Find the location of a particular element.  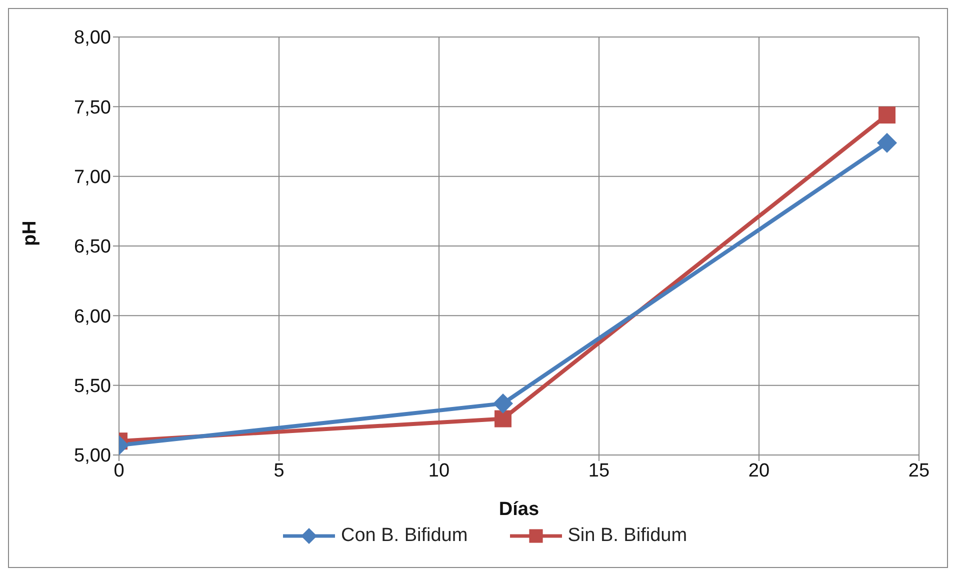

legend-label: Con B. Bifidum is located at coordinates (404, 536).